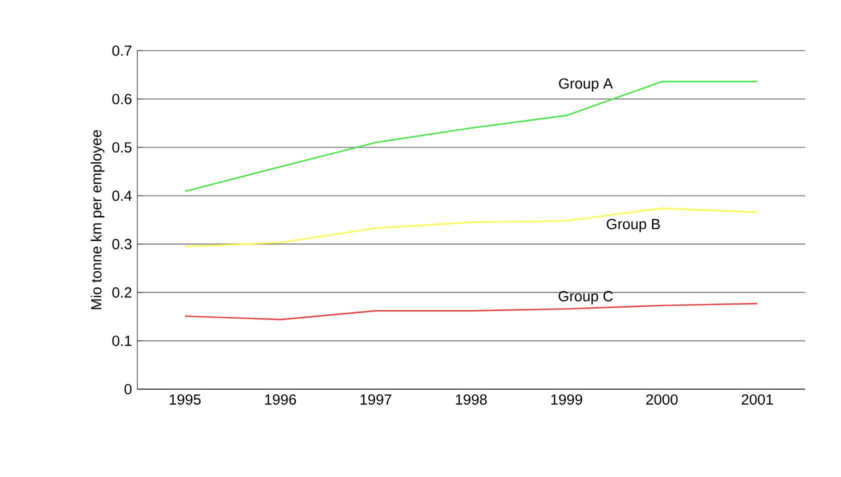  I want to click on y-tick-label: 0, so click(128, 389).